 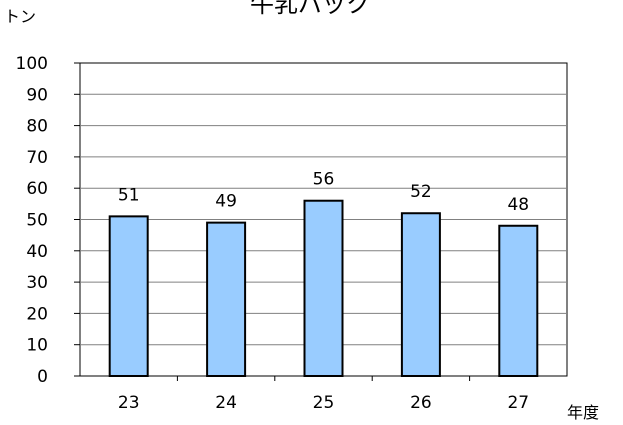 What do you see at coordinates (421, 192) in the screenshot?
I see `value-label-26: 52` at bounding box center [421, 192].